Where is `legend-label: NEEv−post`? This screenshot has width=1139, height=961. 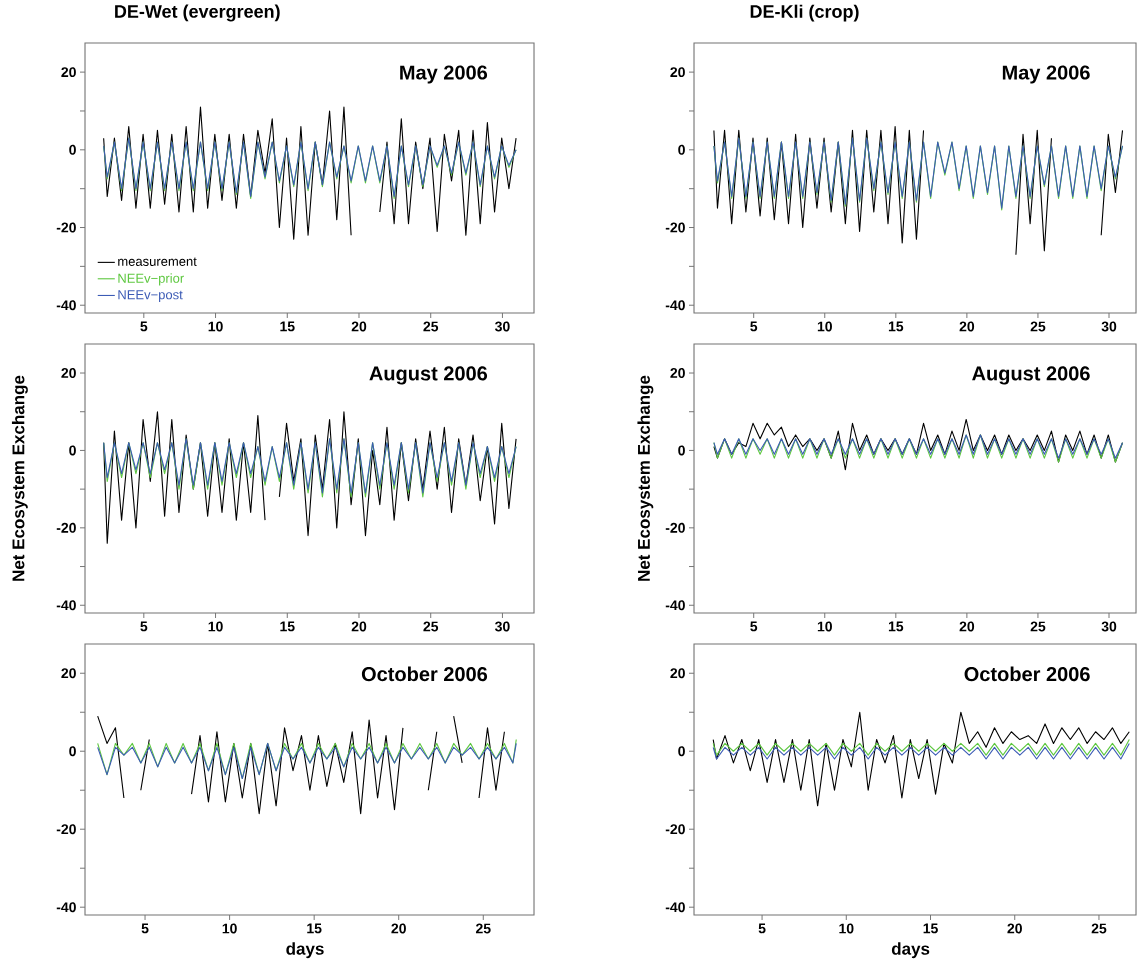 legend-label: NEEv−post is located at coordinates (150, 296).